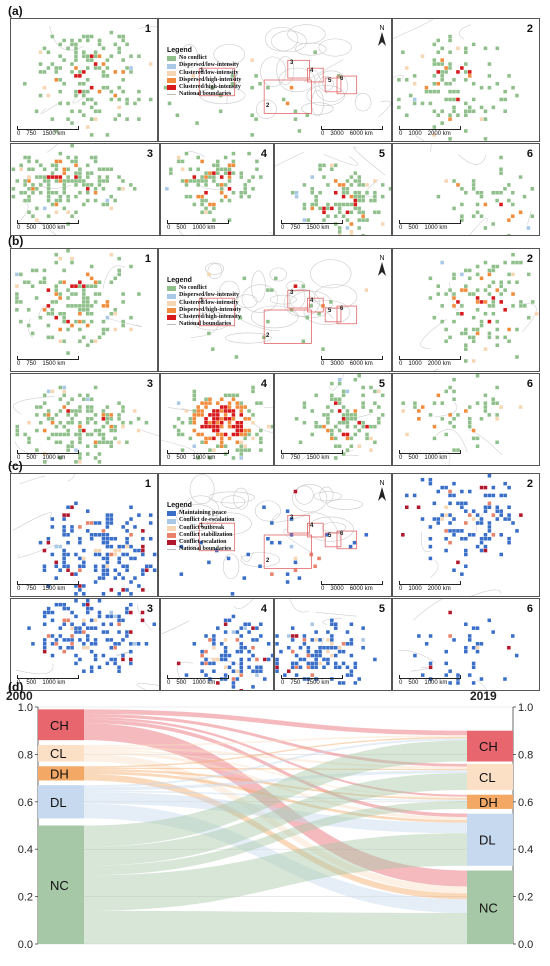 Image resolution: width=550 pixels, height=966 pixels. I want to click on right-node, so click(490, 839).